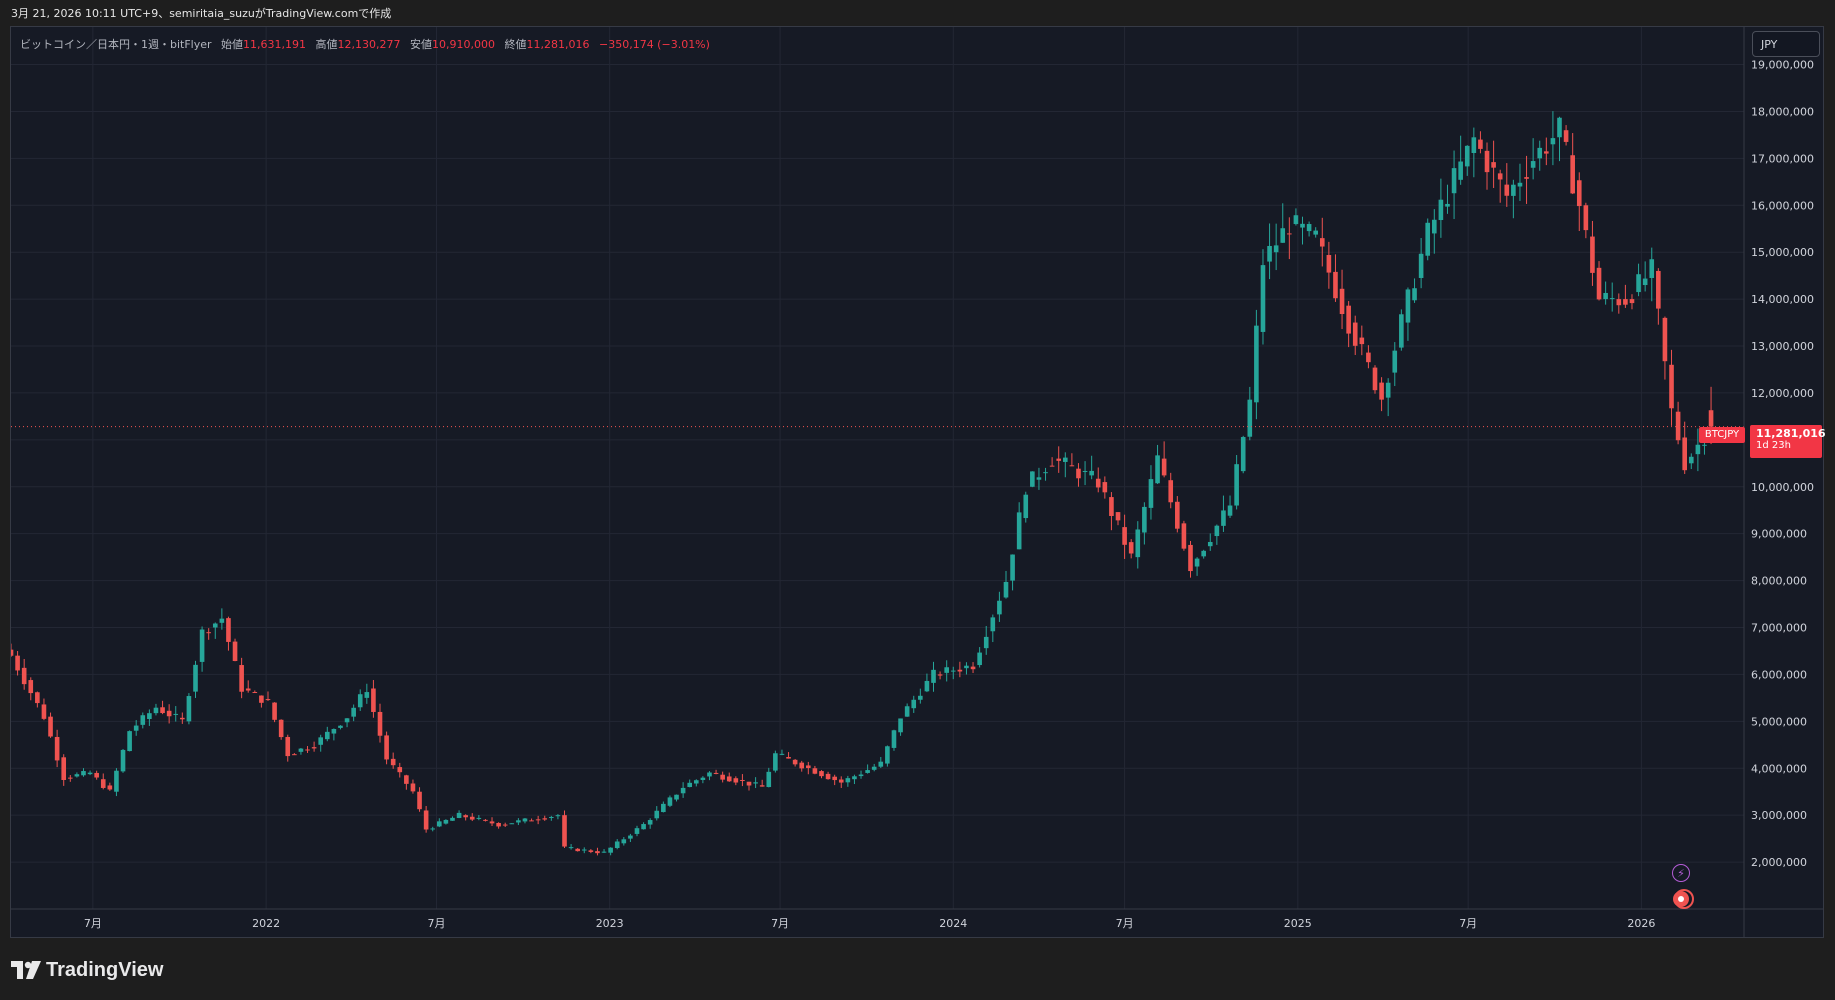  Describe the element at coordinates (1681, 873) in the screenshot. I see `bolt-icon: ⚡` at that location.